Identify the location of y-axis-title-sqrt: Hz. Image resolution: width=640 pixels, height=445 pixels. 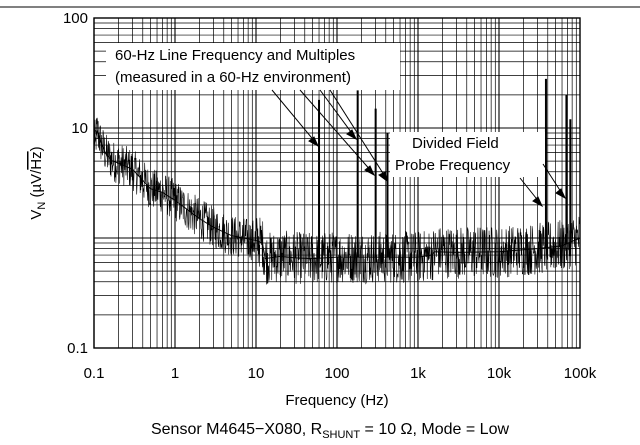
(36, 160).